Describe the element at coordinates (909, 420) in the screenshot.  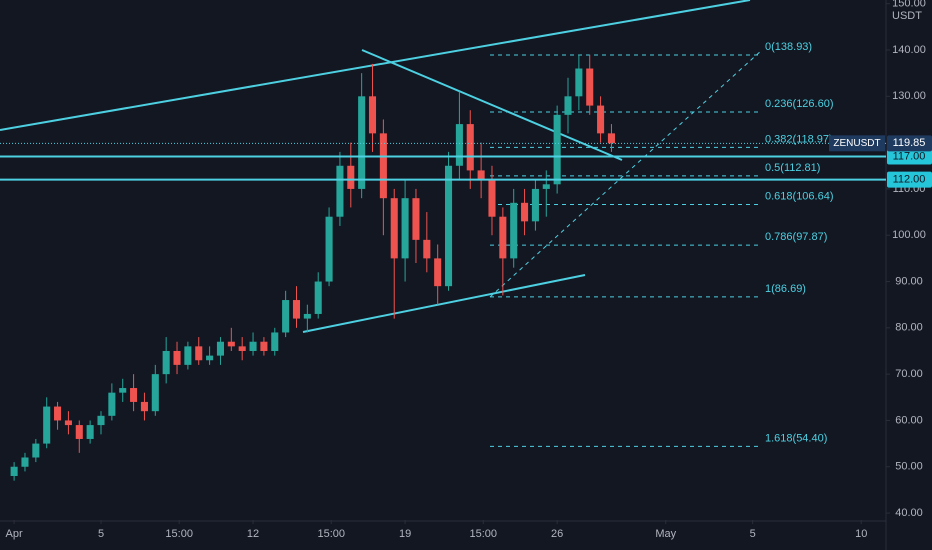
I see `y-tick-label: 60.00` at that location.